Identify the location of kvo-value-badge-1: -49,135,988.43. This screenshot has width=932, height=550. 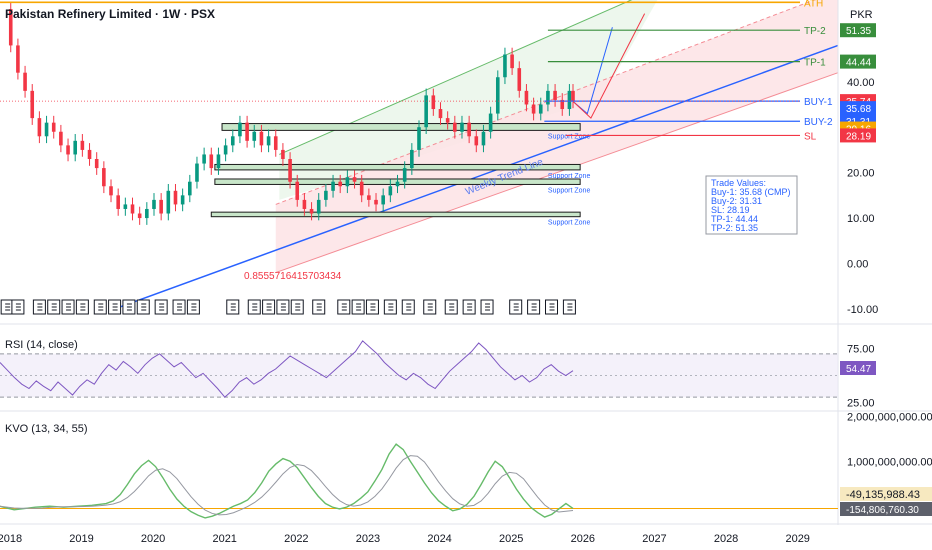
(886, 494).